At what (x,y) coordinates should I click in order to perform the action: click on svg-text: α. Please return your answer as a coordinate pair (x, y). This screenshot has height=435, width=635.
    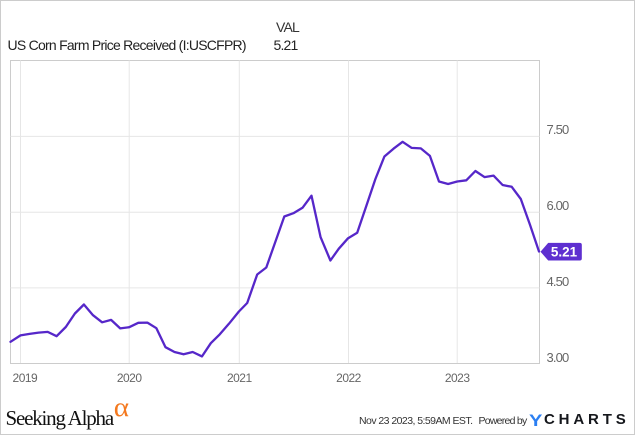
    Looking at the image, I should click on (122, 408).